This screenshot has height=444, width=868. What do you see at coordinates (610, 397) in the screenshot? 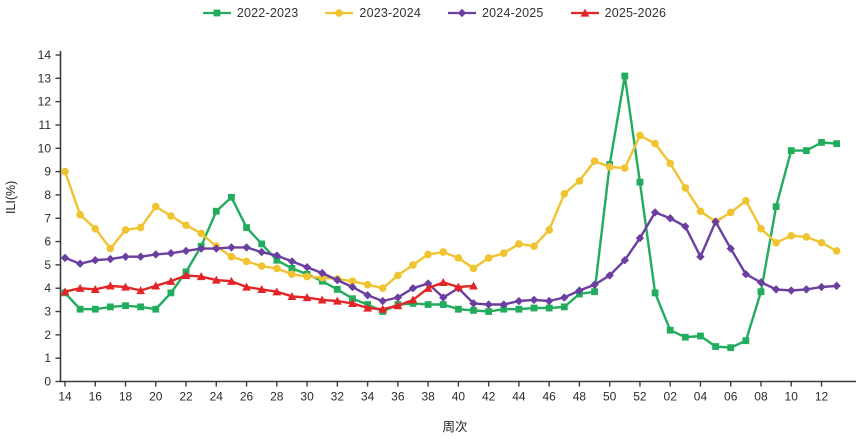
I see `svg-text: 50` at bounding box center [610, 397].